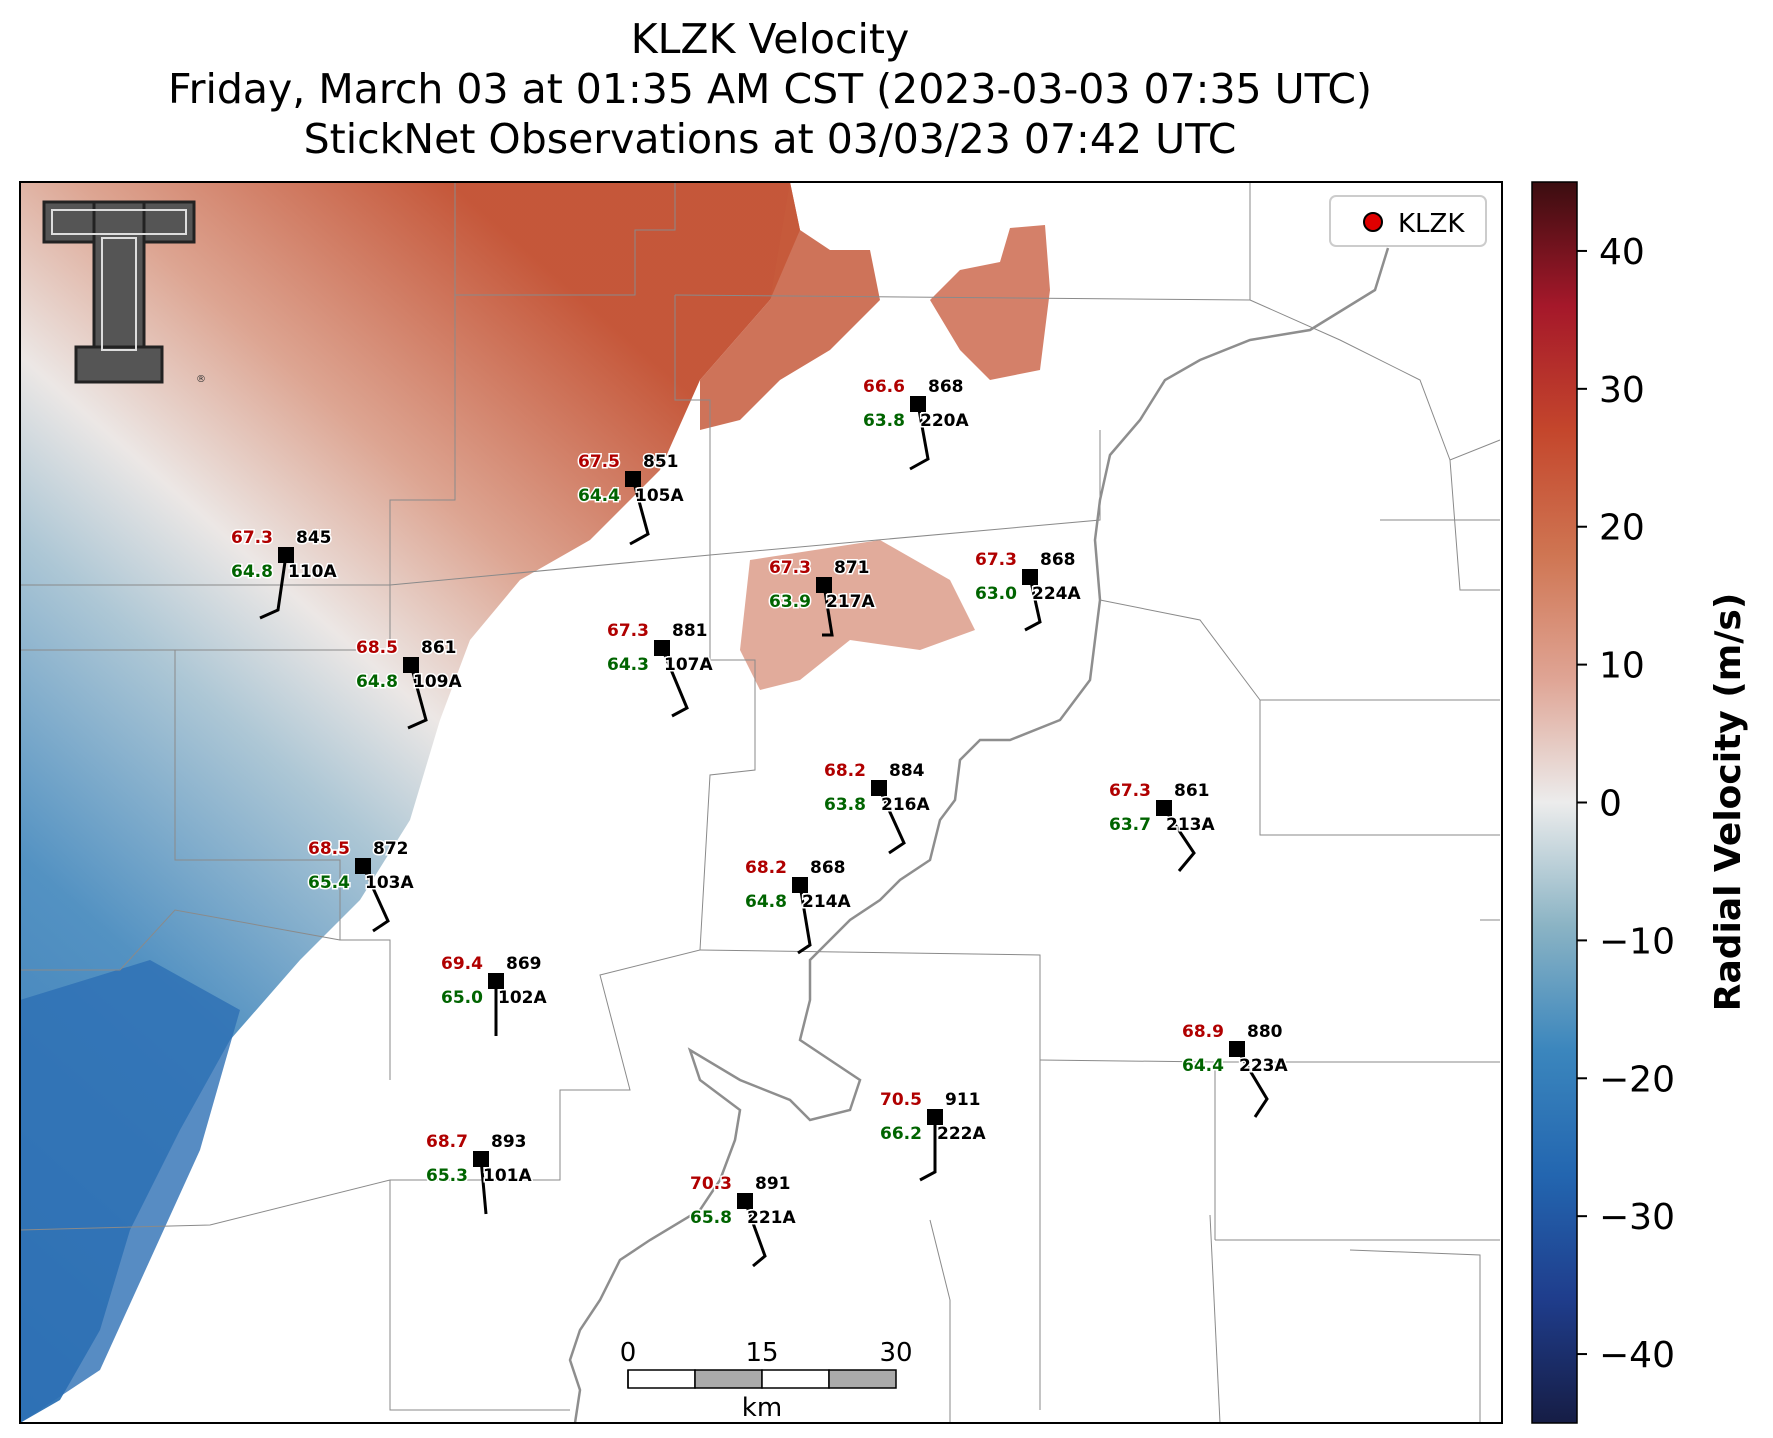 The height and width of the screenshot is (1438, 1773). I want to click on station-plot-110A: 67.3 845 64.8 110A, so click(284, 573).